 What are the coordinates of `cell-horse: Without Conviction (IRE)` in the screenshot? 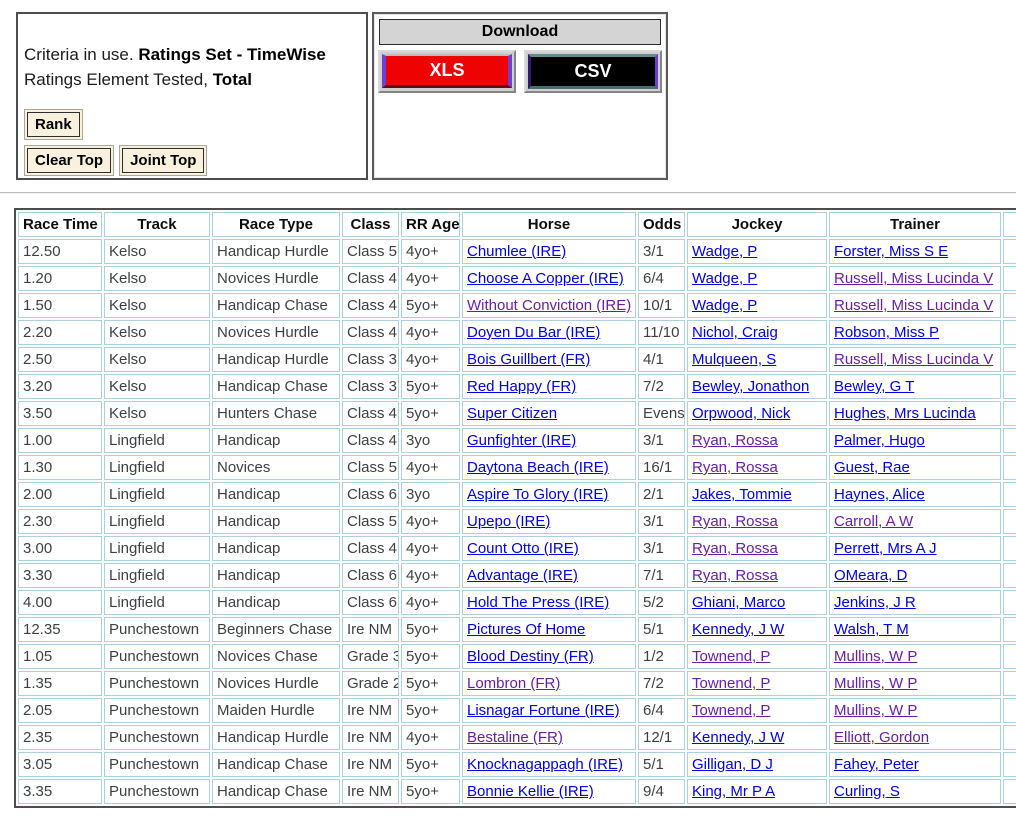 It's located at (549, 305).